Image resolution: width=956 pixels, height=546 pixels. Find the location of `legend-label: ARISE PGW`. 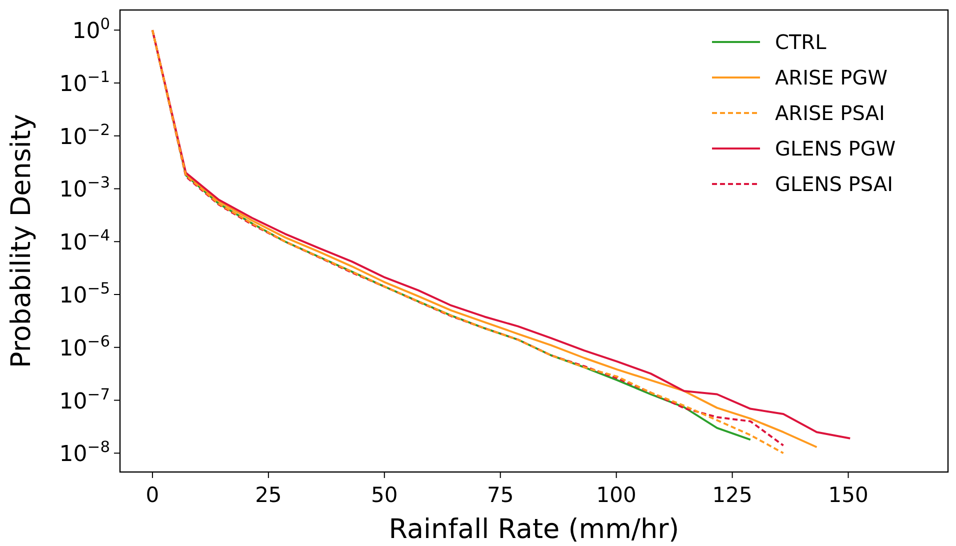

legend-label: ARISE PGW is located at coordinates (831, 78).